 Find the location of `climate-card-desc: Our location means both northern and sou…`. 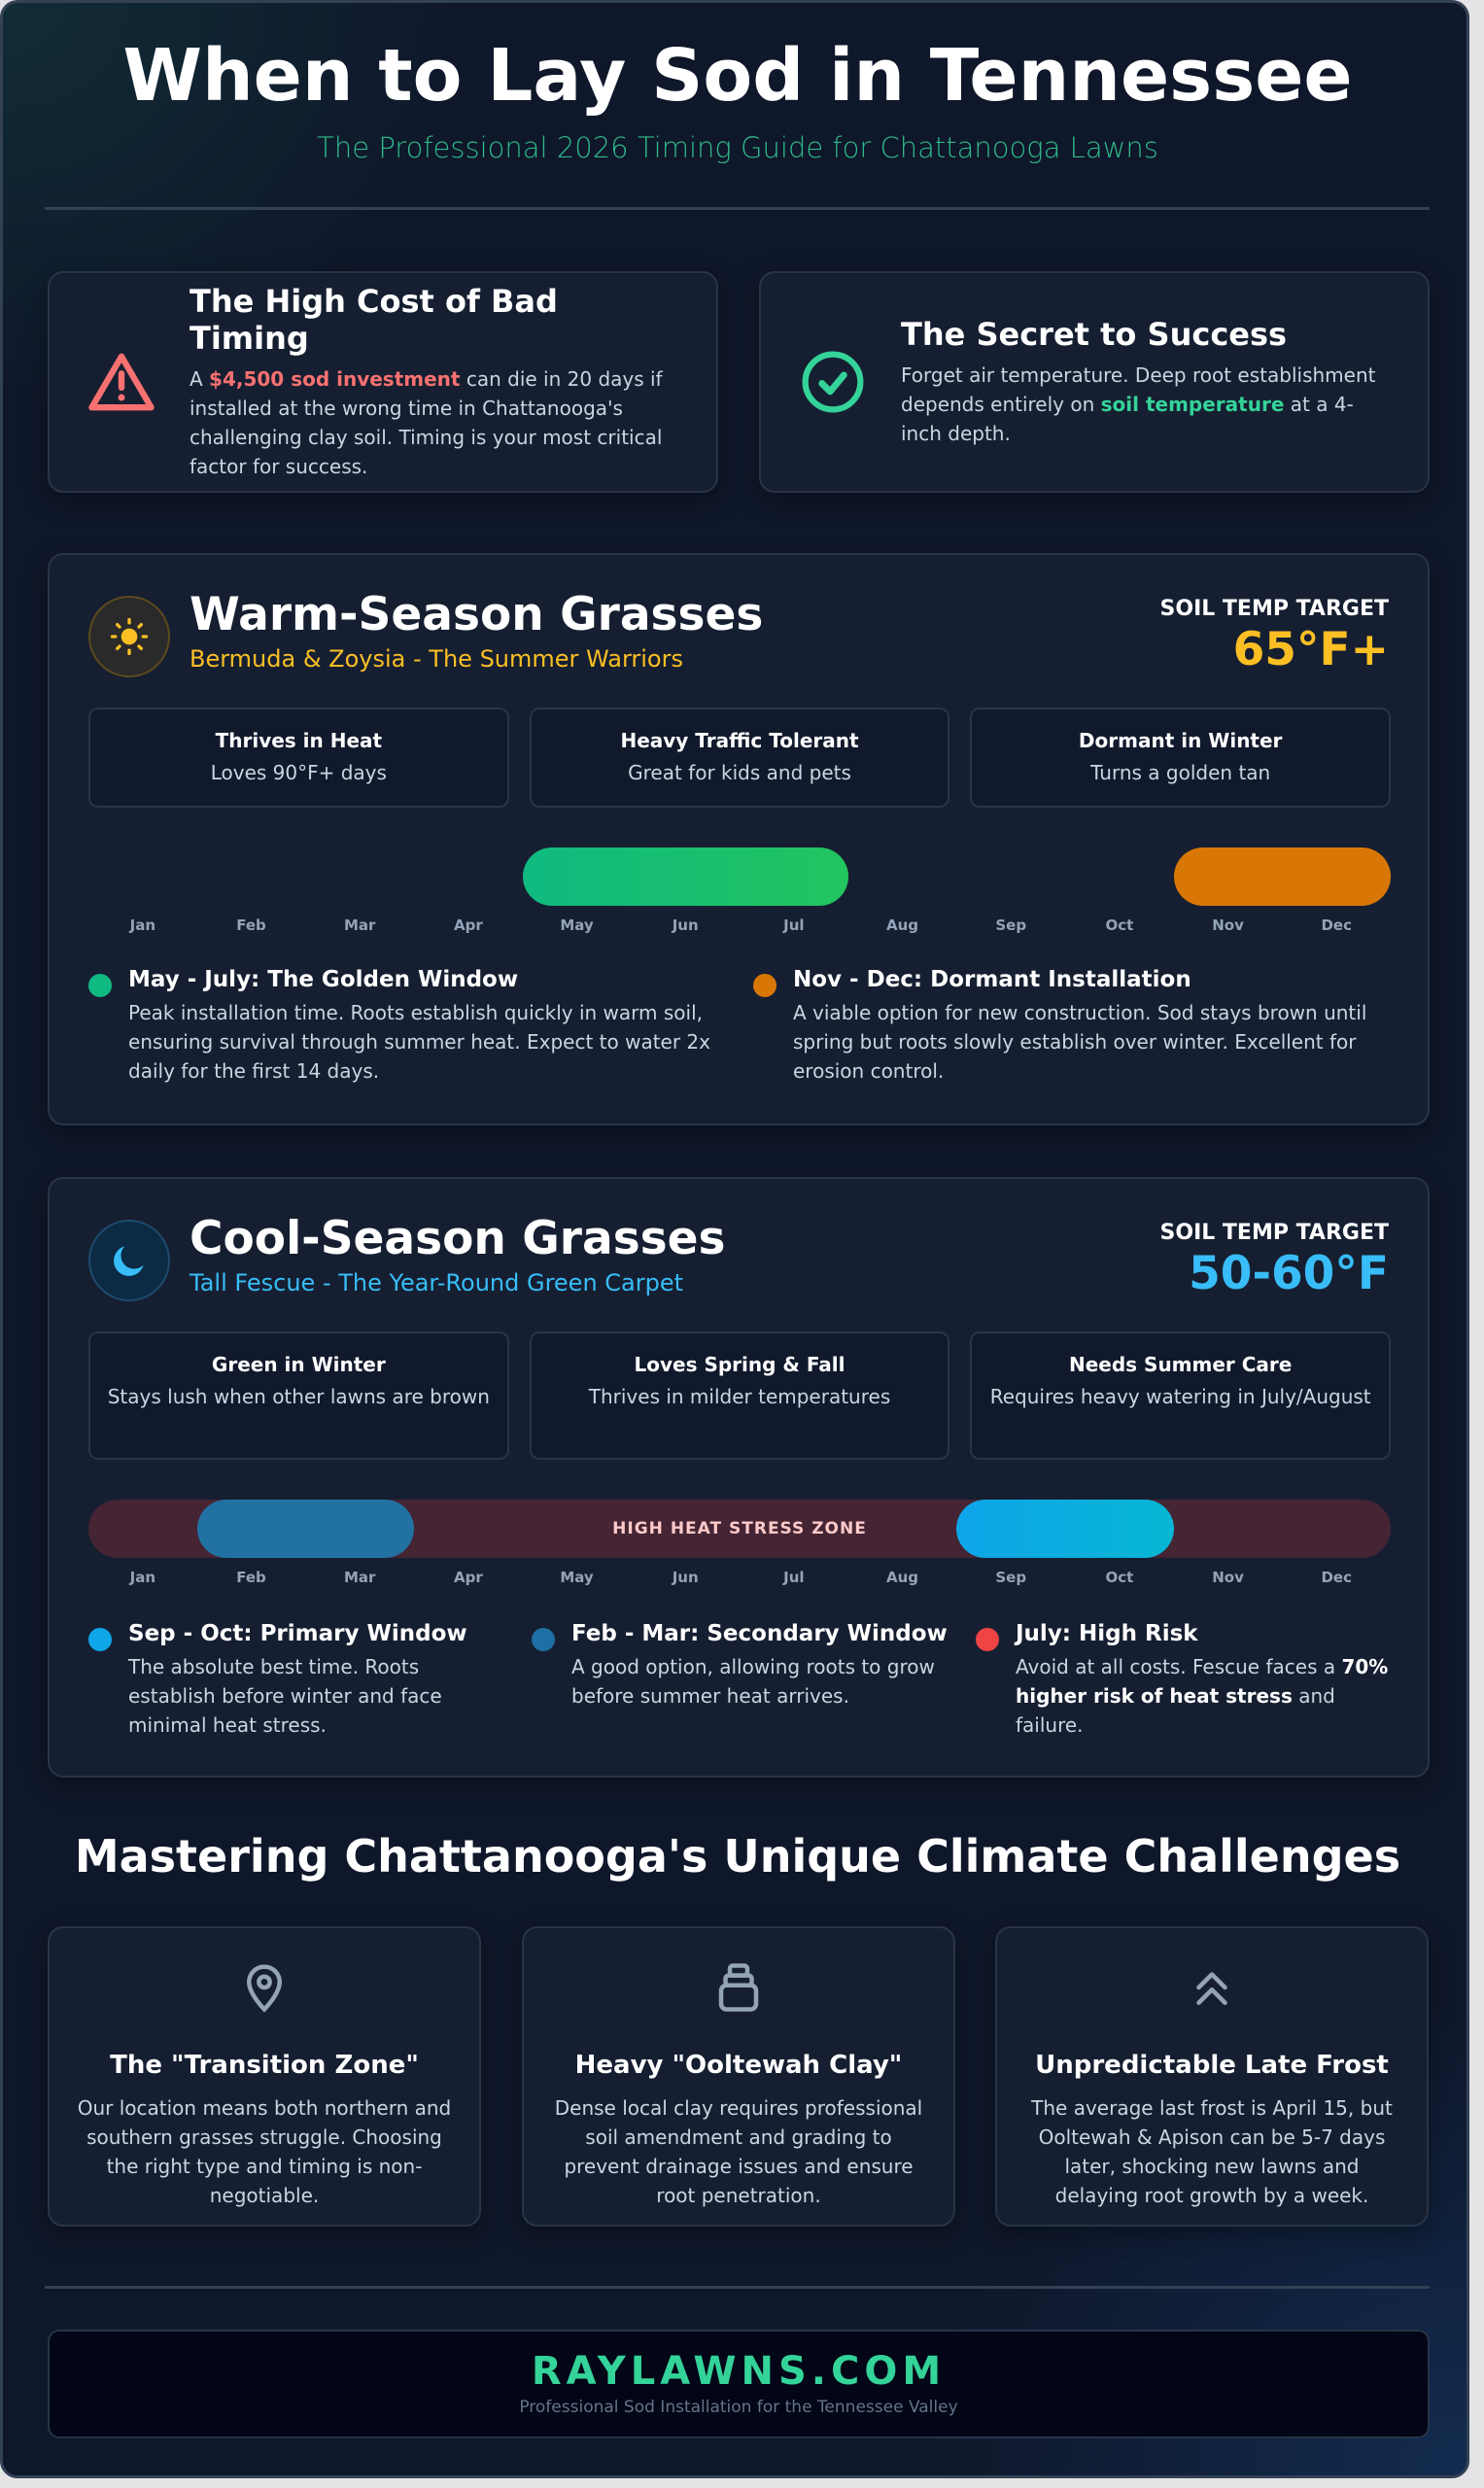

climate-card-desc: Our location means both northern and sou… is located at coordinates (264, 2151).